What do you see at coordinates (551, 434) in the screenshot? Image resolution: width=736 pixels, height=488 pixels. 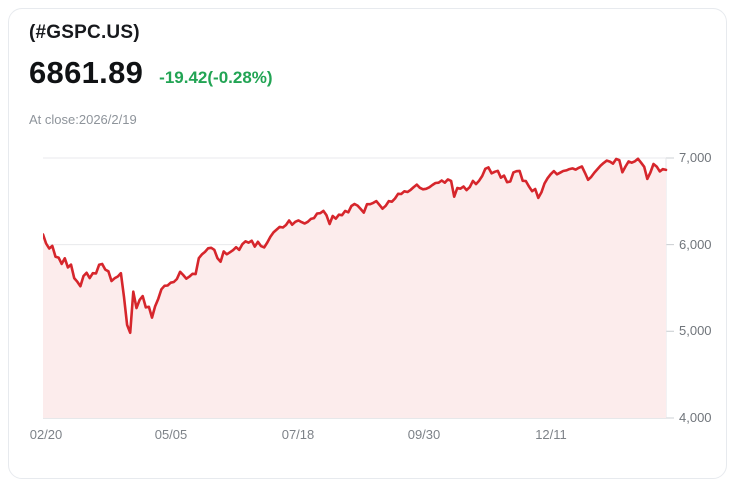 I see `x-axis-tick-label: 12/11` at bounding box center [551, 434].